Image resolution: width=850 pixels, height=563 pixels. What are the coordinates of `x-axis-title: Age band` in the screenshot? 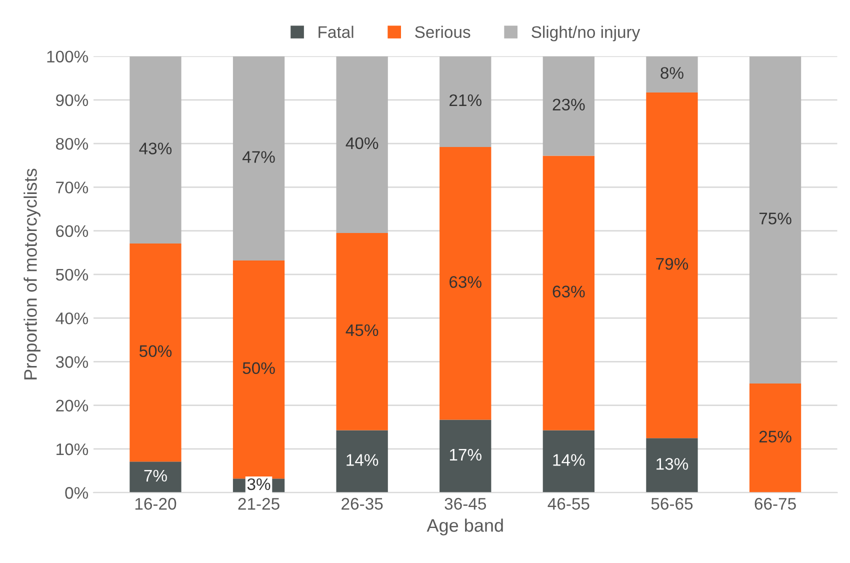 It's located at (464, 527).